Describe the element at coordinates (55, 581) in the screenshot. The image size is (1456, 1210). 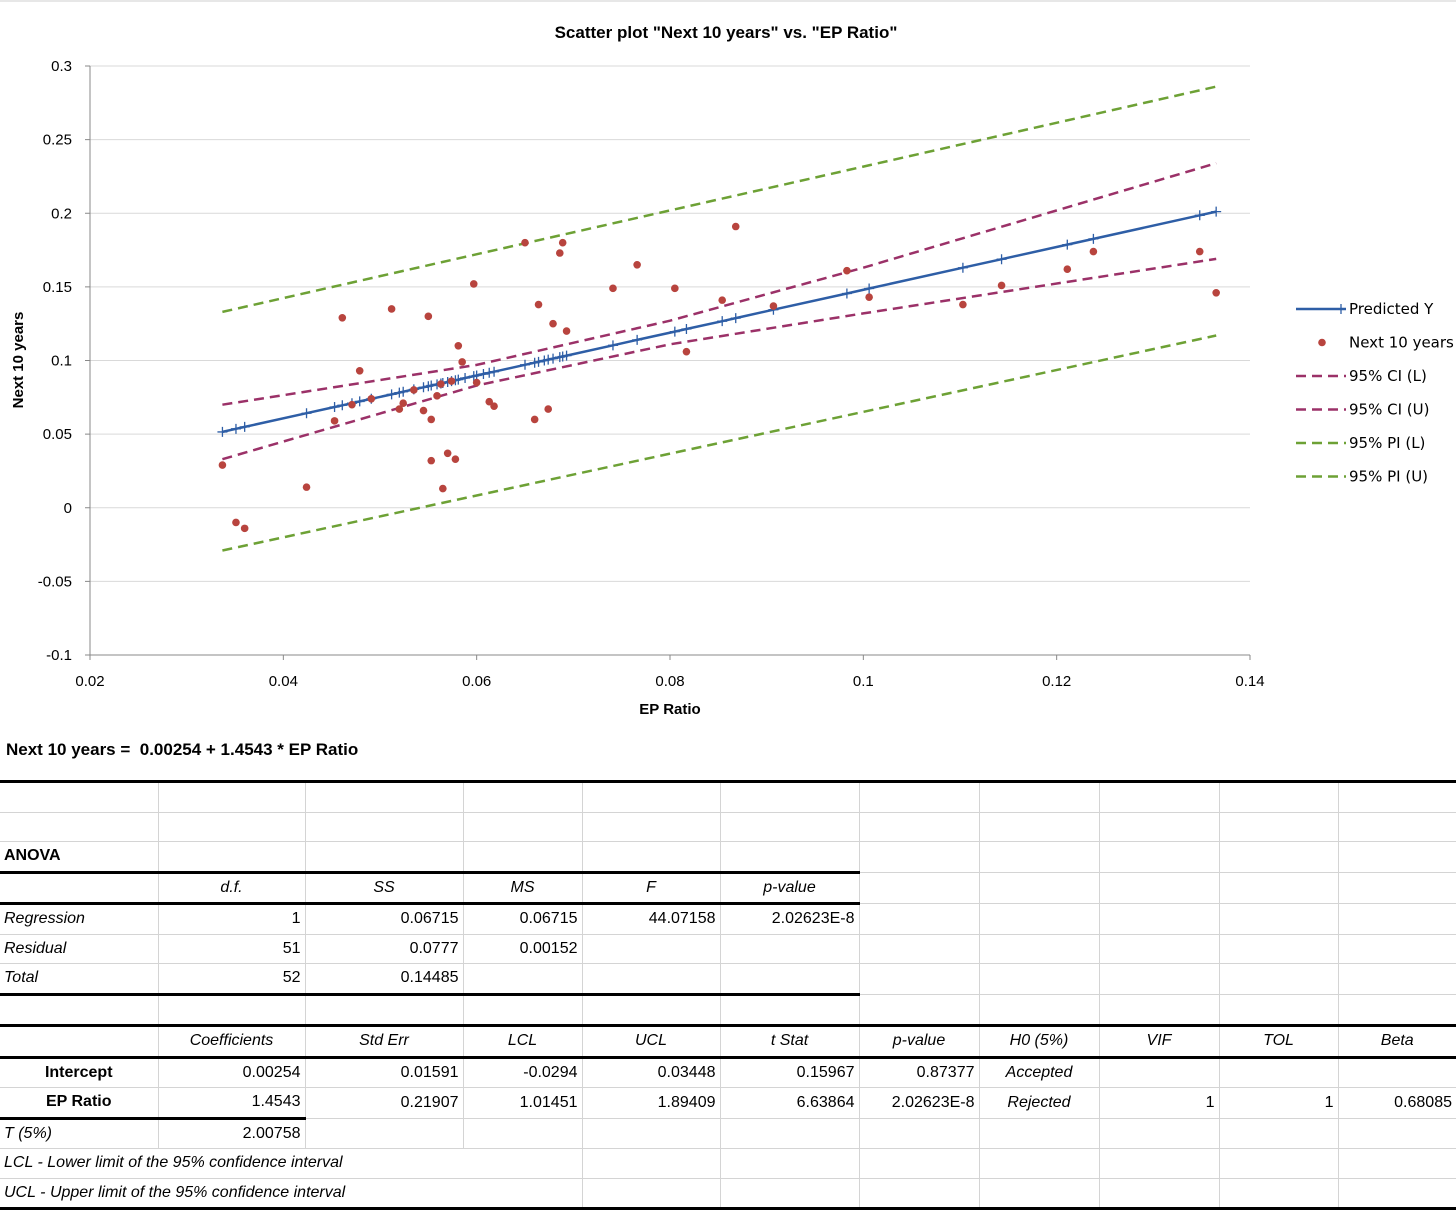
I see `y-tick-label: -0.05` at that location.